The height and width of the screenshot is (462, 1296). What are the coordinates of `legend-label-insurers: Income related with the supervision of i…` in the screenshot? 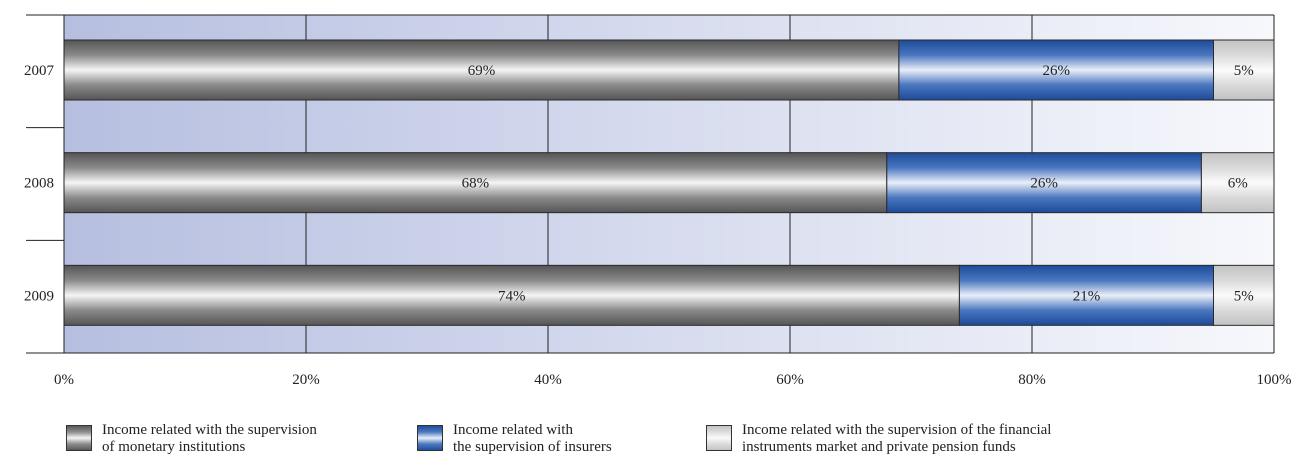 It's located at (532, 438).